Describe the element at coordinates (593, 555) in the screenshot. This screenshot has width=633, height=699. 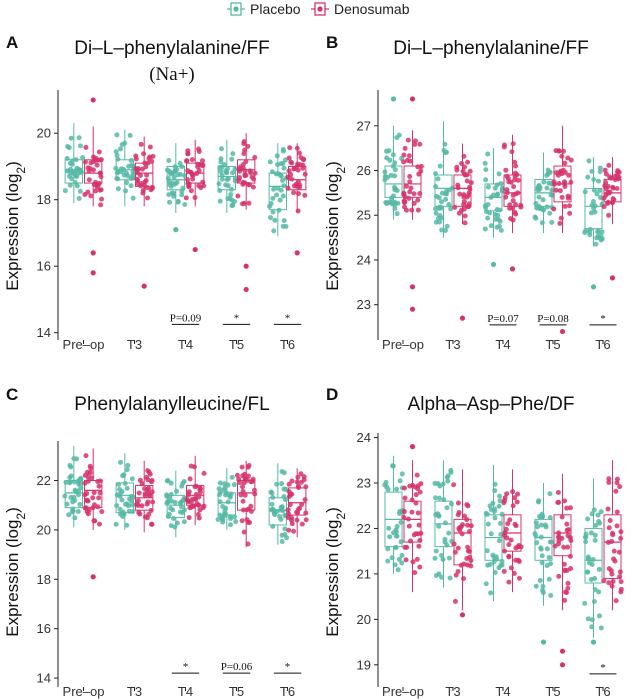
I see `box-iqr` at that location.